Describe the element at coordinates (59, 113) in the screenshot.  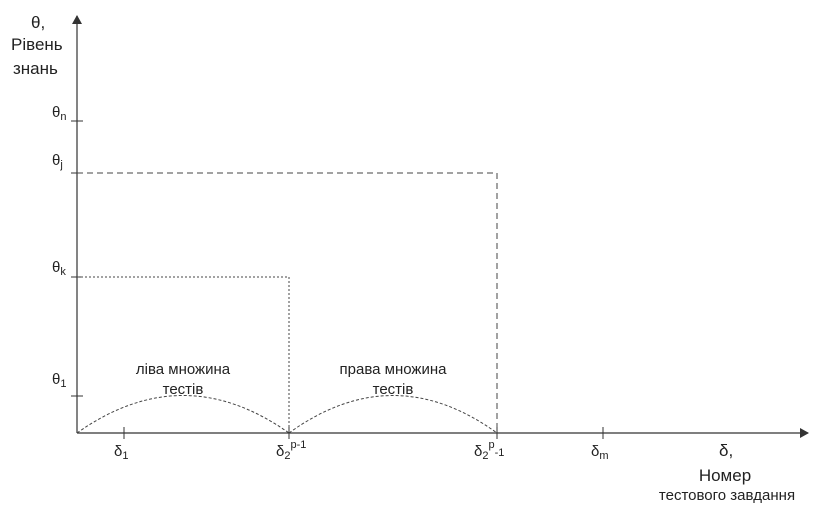
I see `y-tick-label-theta-n: θn` at that location.